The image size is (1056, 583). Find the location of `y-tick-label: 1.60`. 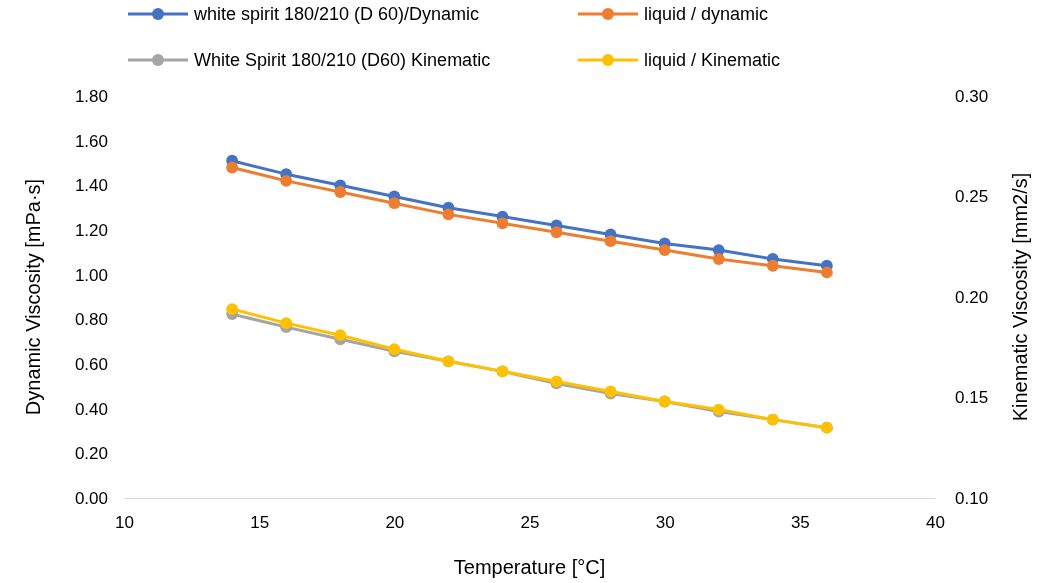

y-tick-label: 1.60 is located at coordinates (91, 141).